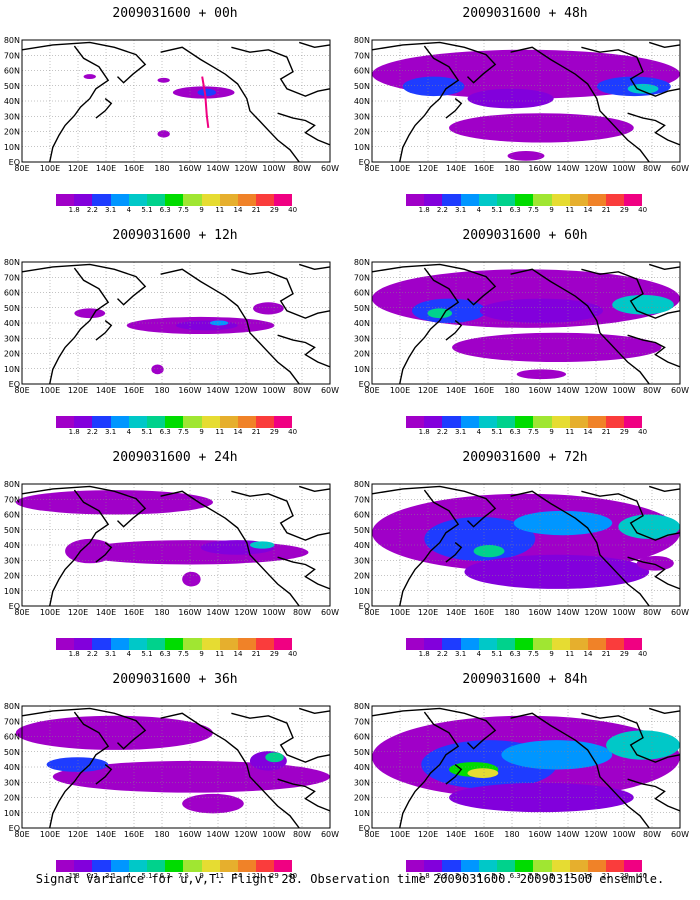  What do you see at coordinates (643, 654) in the screenshot?
I see `legend-label: 40` at bounding box center [643, 654].